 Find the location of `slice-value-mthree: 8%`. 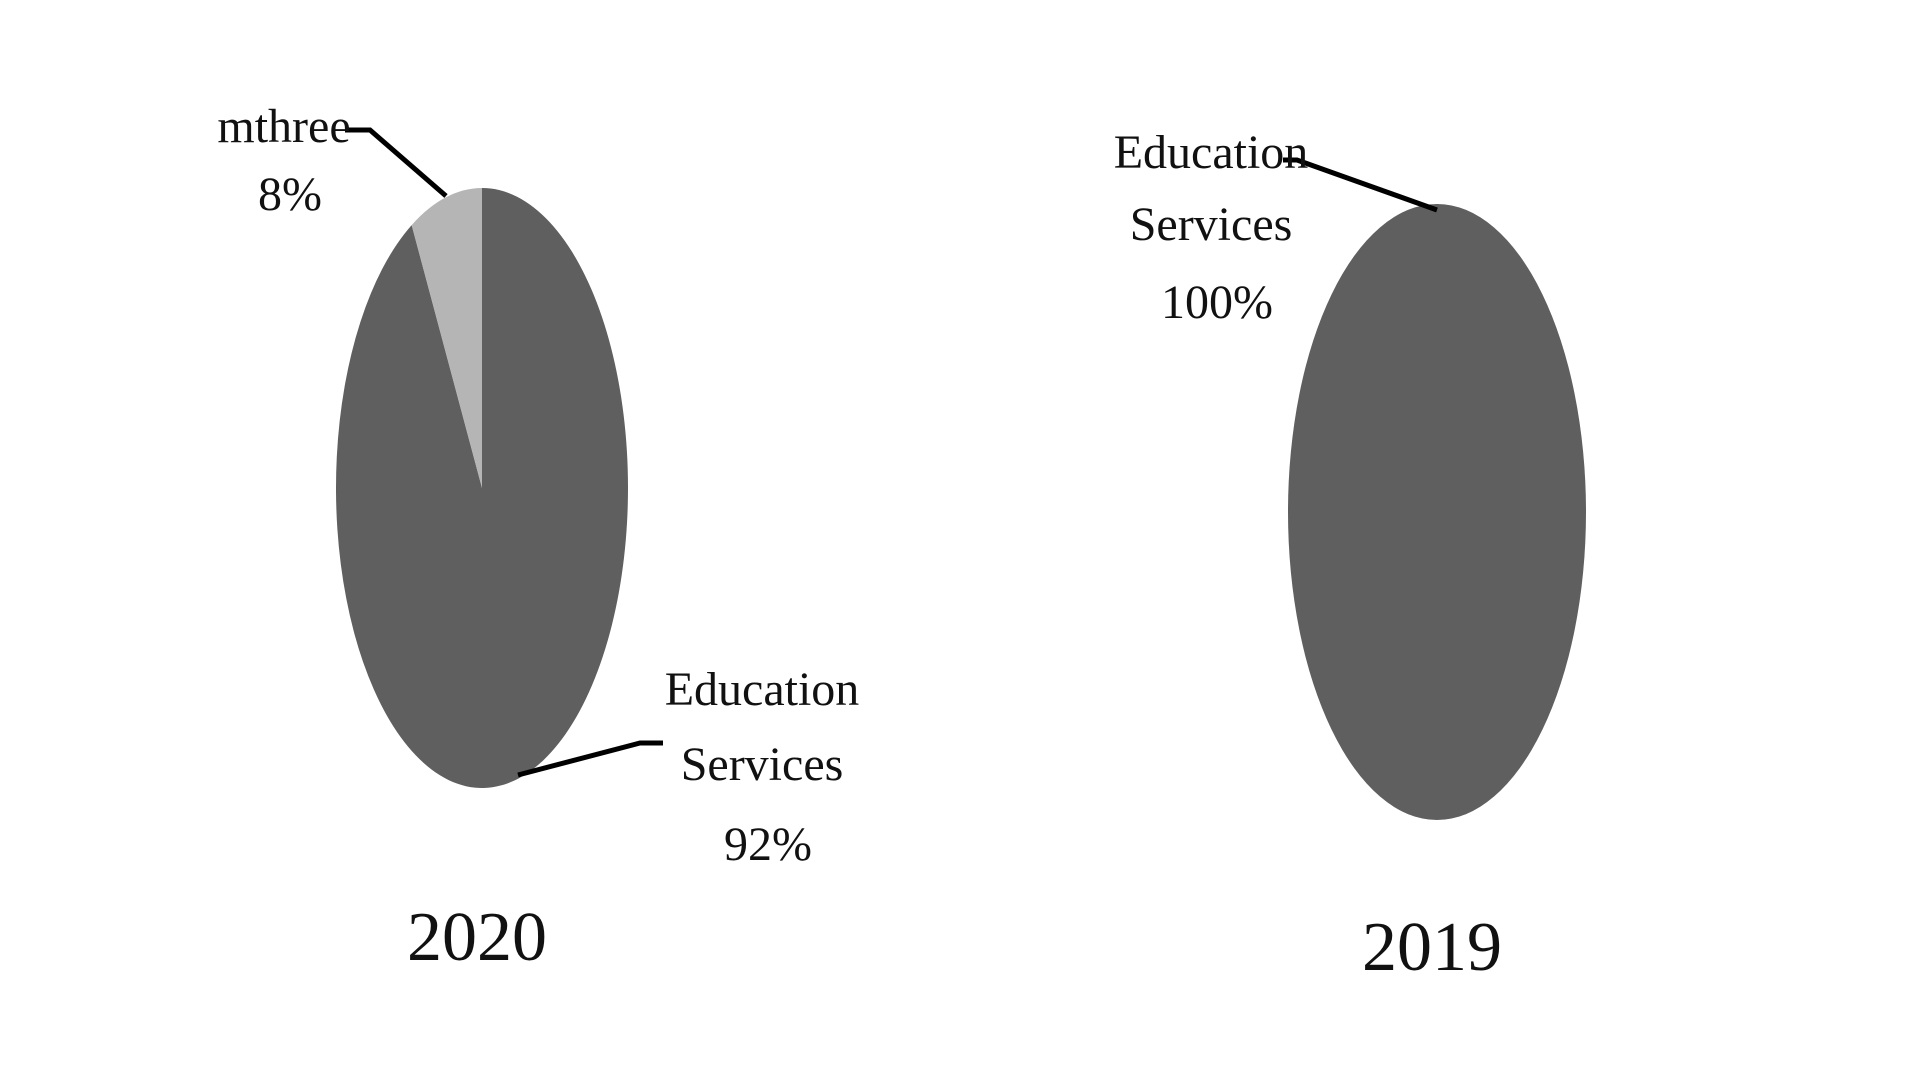

slice-value-mthree: 8% is located at coordinates (290, 194).